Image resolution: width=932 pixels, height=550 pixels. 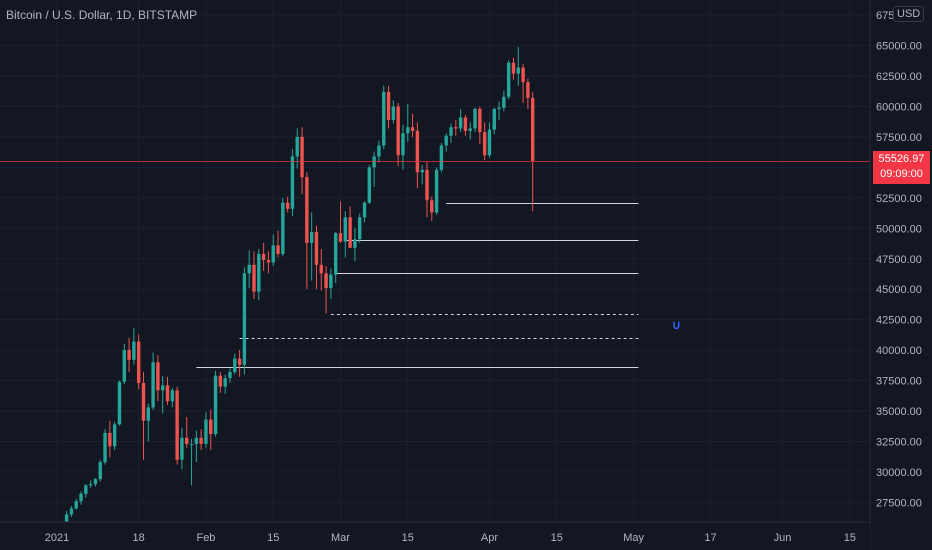 I want to click on price-tick-label: 50000.00, so click(x=899, y=229).